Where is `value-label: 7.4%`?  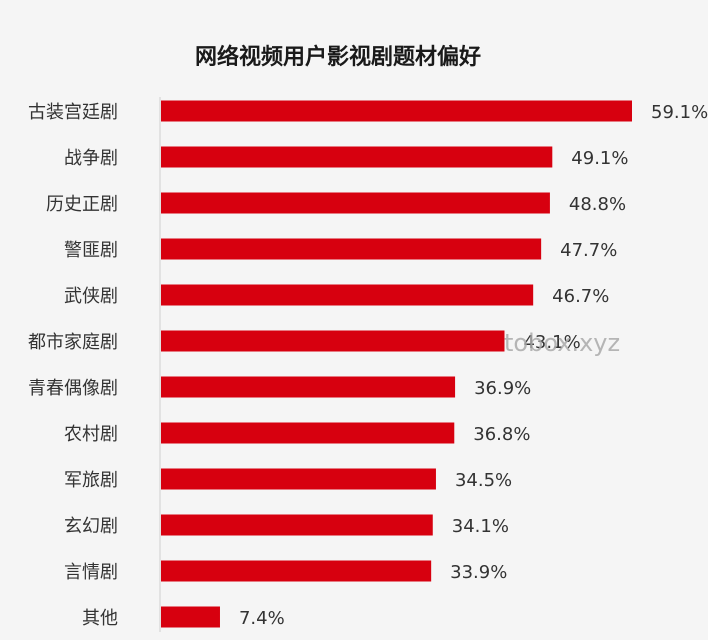 value-label: 7.4% is located at coordinates (262, 618).